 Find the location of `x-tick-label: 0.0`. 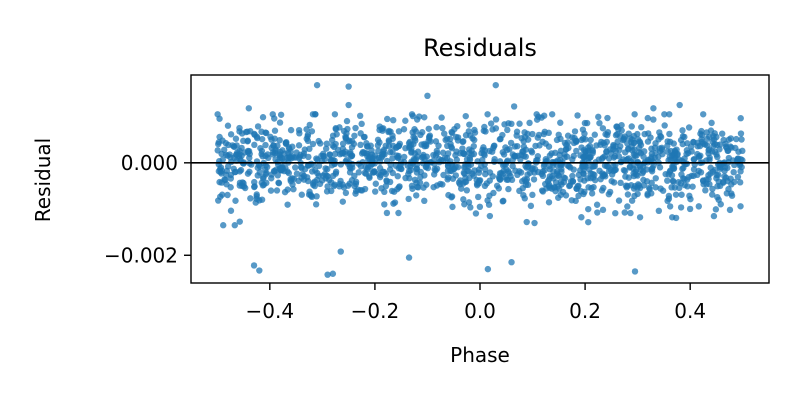

x-tick-label: 0.0 is located at coordinates (480, 311).